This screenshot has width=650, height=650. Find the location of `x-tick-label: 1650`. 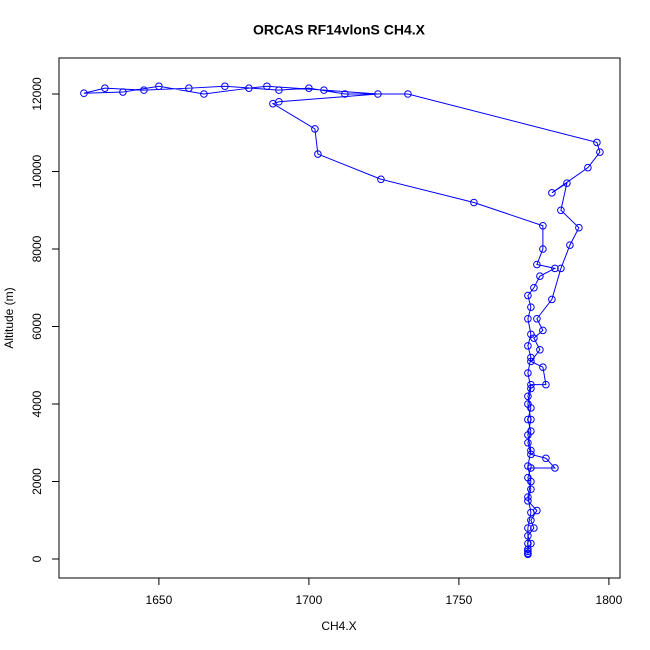

x-tick-label: 1650 is located at coordinates (159, 600).